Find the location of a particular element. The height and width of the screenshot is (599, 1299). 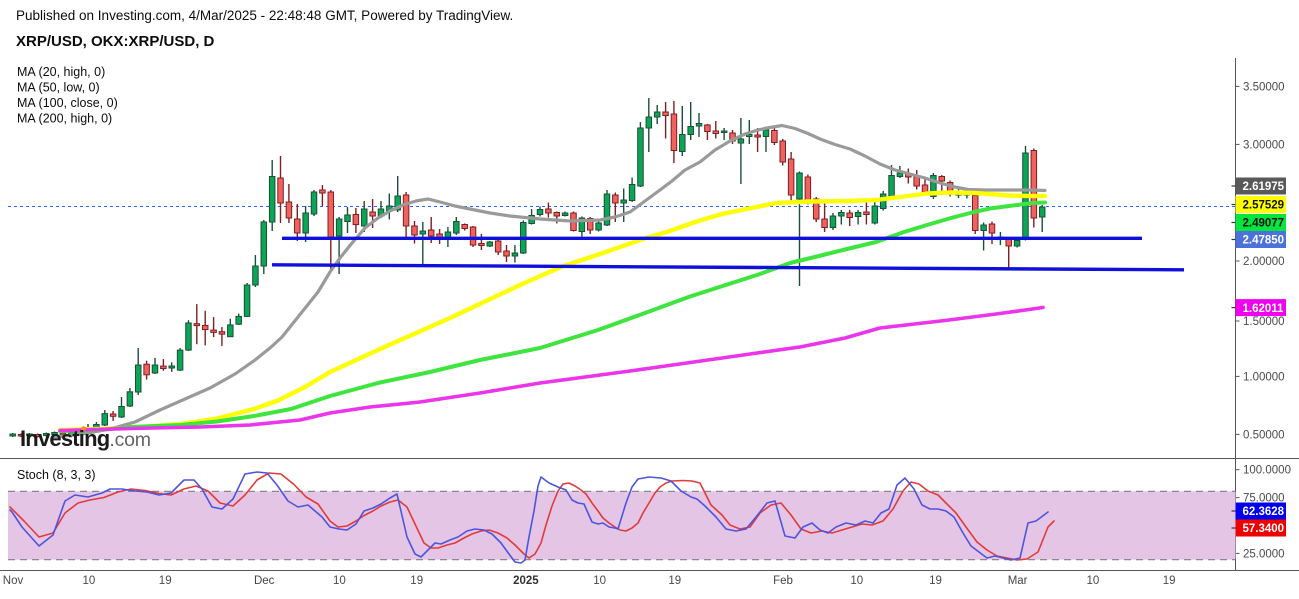

svg-text: MA (50, low, 0) is located at coordinates (58, 88).